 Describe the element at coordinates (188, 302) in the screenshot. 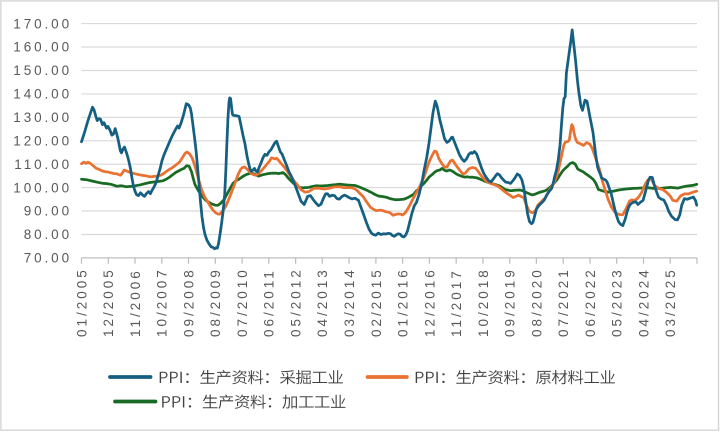

I see `svg-text: 09/2008` at that location.